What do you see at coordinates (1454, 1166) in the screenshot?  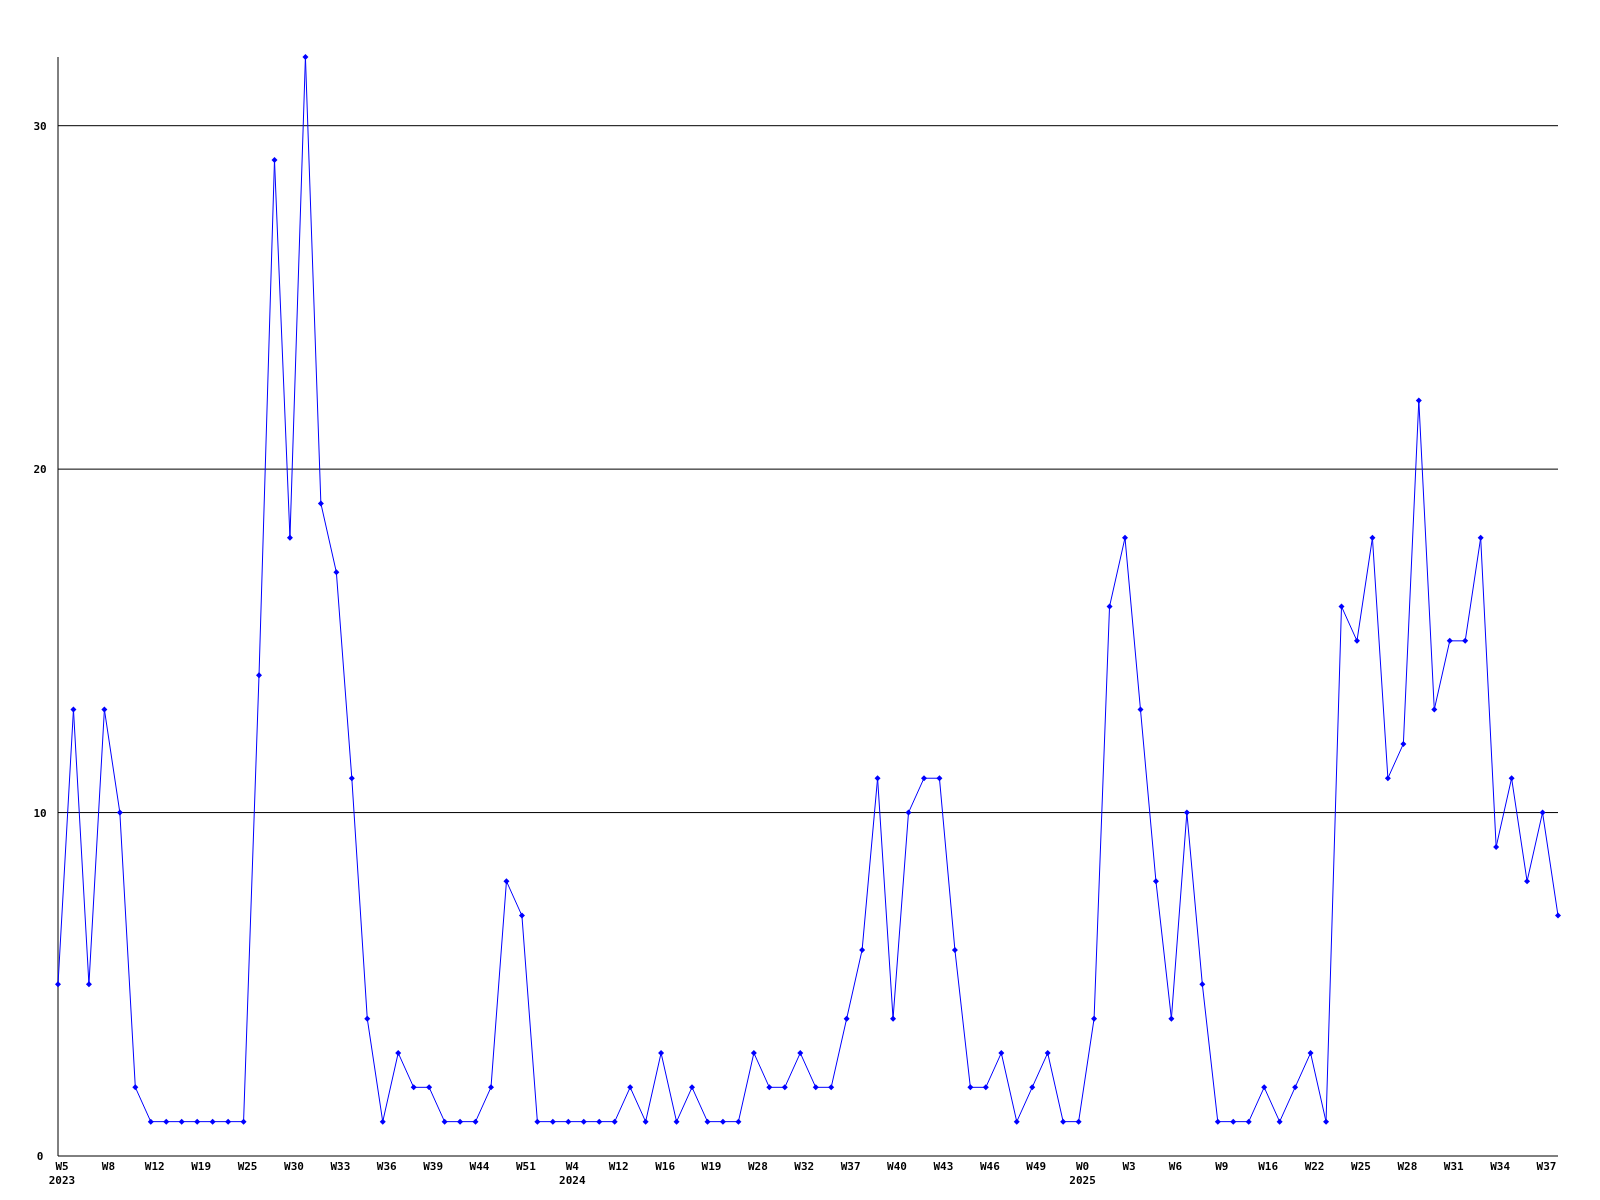 I see `x-tick-label: W31` at bounding box center [1454, 1166].